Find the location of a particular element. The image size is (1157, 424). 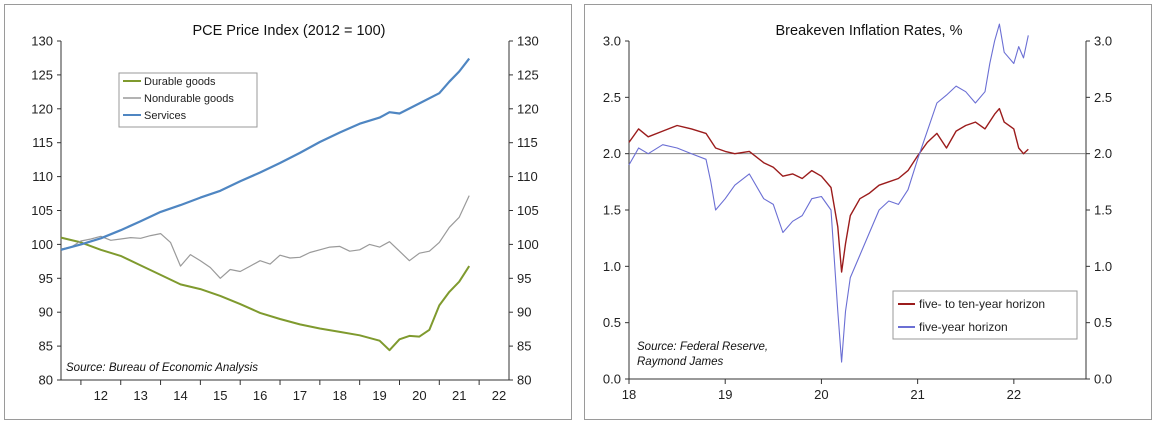

legend-label-services: Services is located at coordinates (165, 116).